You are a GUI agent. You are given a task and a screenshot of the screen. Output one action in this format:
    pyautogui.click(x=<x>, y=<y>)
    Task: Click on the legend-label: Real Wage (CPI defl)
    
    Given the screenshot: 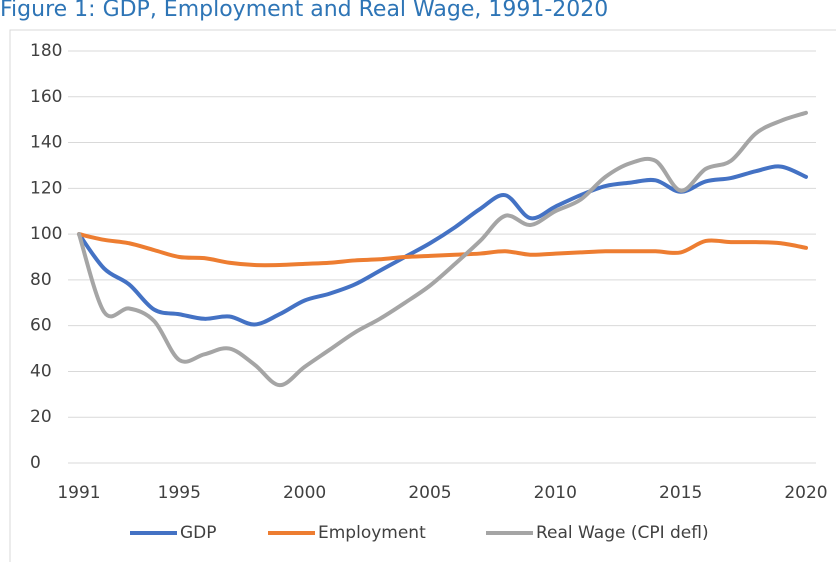 What is the action you would take?
    pyautogui.click(x=622, y=533)
    